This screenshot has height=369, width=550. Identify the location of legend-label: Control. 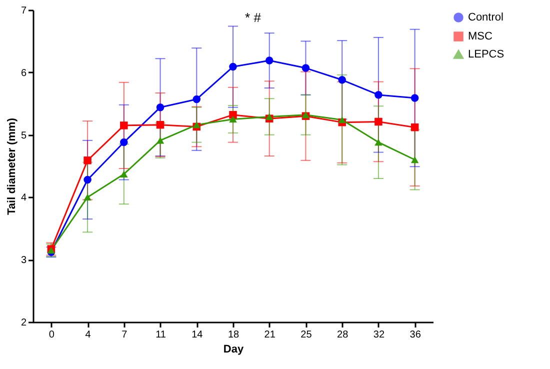
(486, 18).